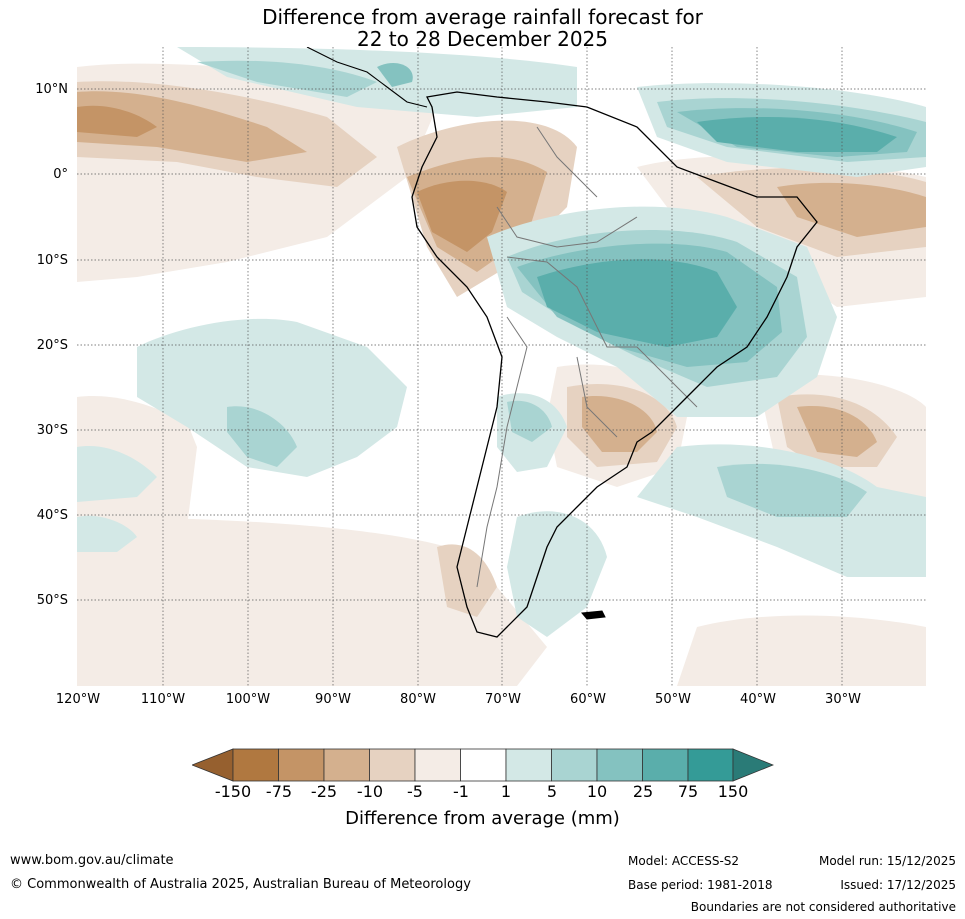 This screenshot has height=919, width=965. Describe the element at coordinates (467, 580) in the screenshot. I see `anomaly-region-dry-medium` at that location.